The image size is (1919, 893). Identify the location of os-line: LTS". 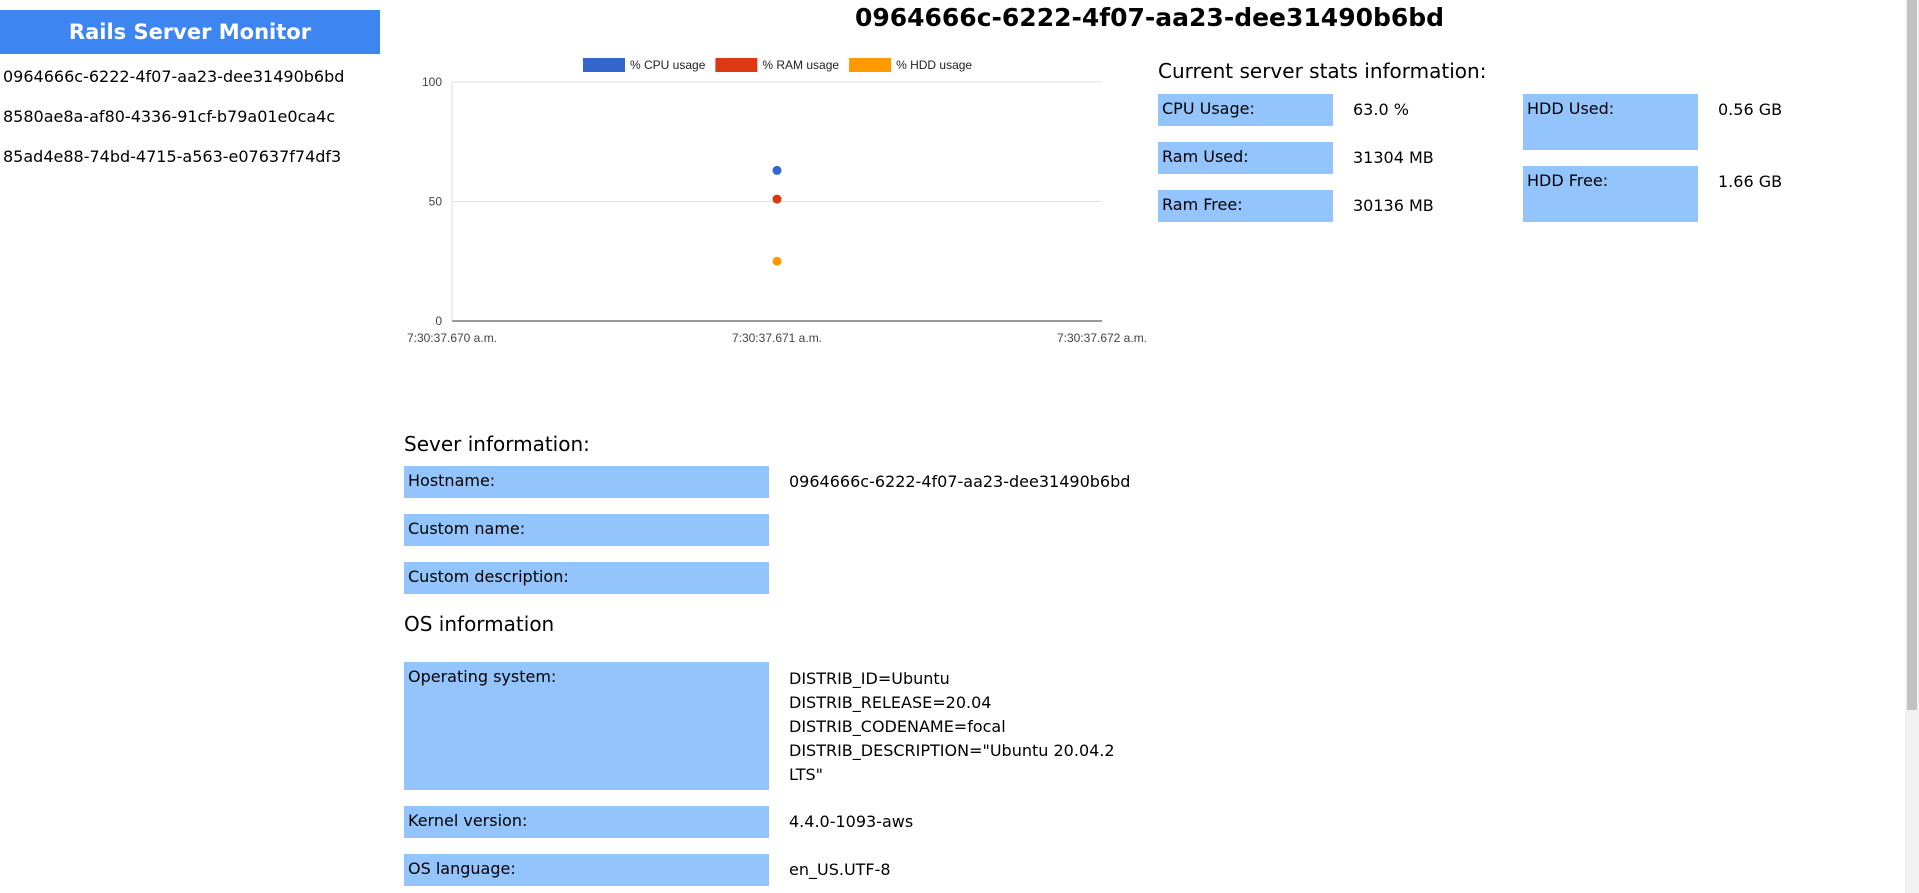
(806, 774).